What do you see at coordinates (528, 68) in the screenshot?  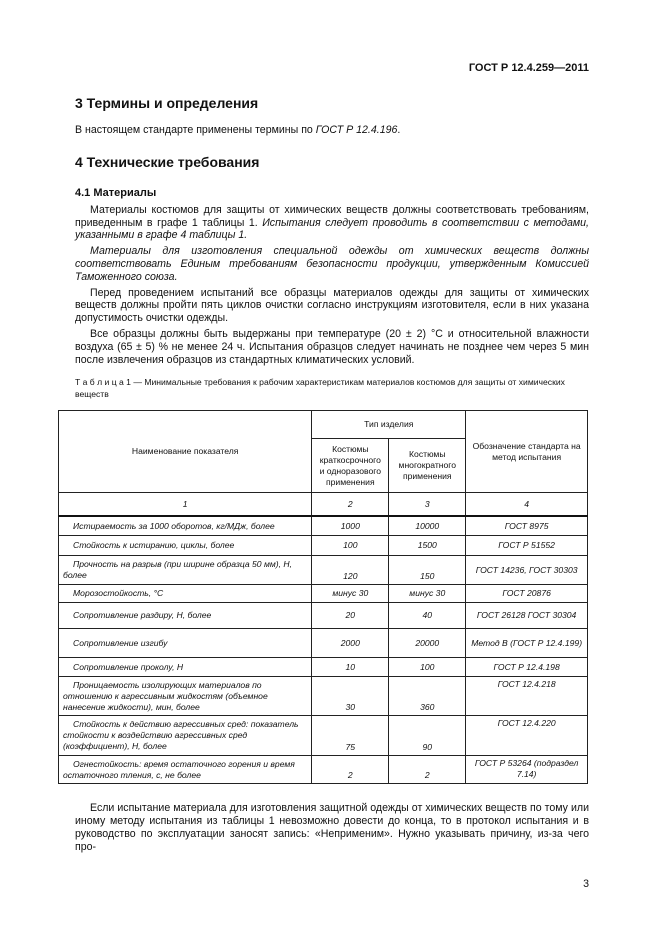 I see `running-header: ГОСТ Р 12.4.259—2011` at bounding box center [528, 68].